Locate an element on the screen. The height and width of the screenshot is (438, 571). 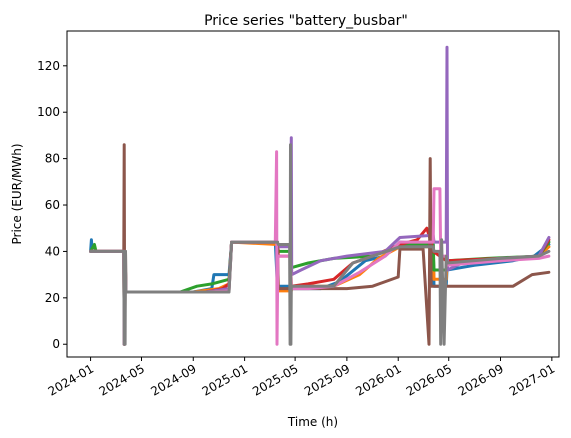
y-axis: 0 20 40 60 80 100 120 is located at coordinates (52, 205).